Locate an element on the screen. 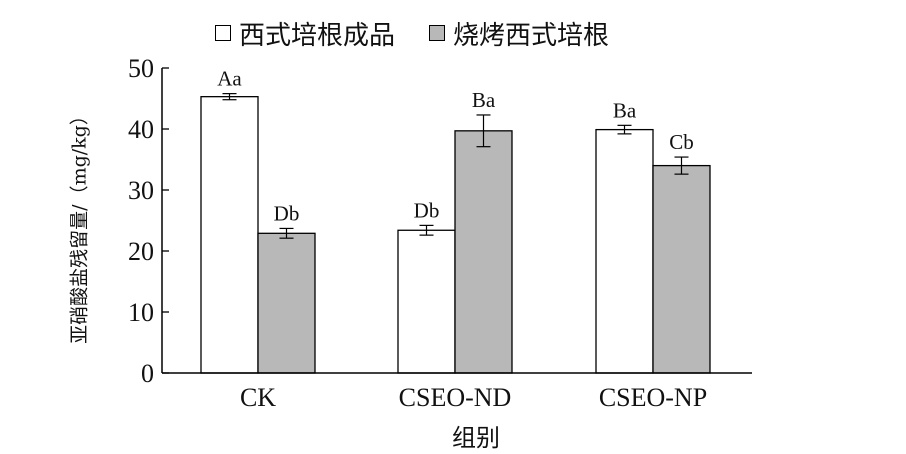 The height and width of the screenshot is (454, 906). significance-label-2-1: Db is located at coordinates (287, 213).